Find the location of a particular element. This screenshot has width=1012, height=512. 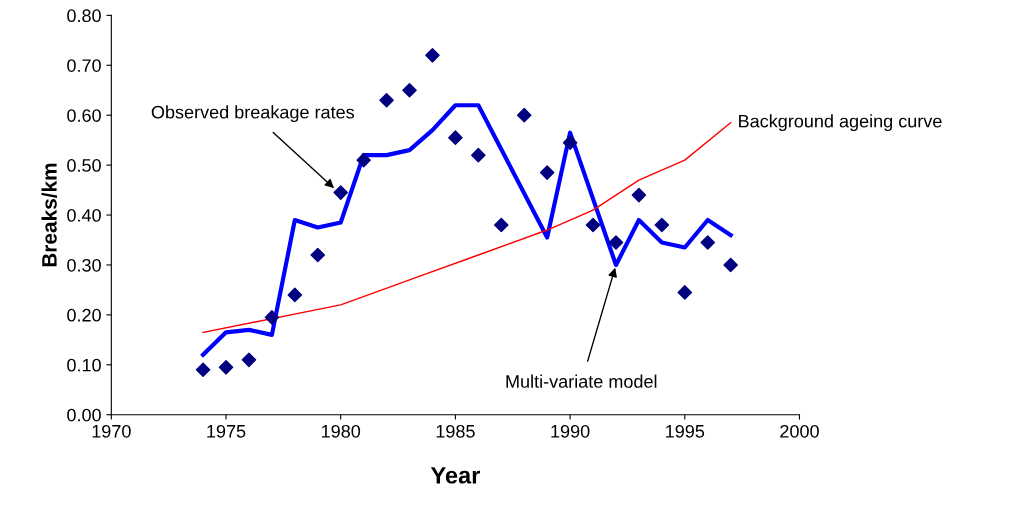

annotation: Observed breakage rates is located at coordinates (253, 114).